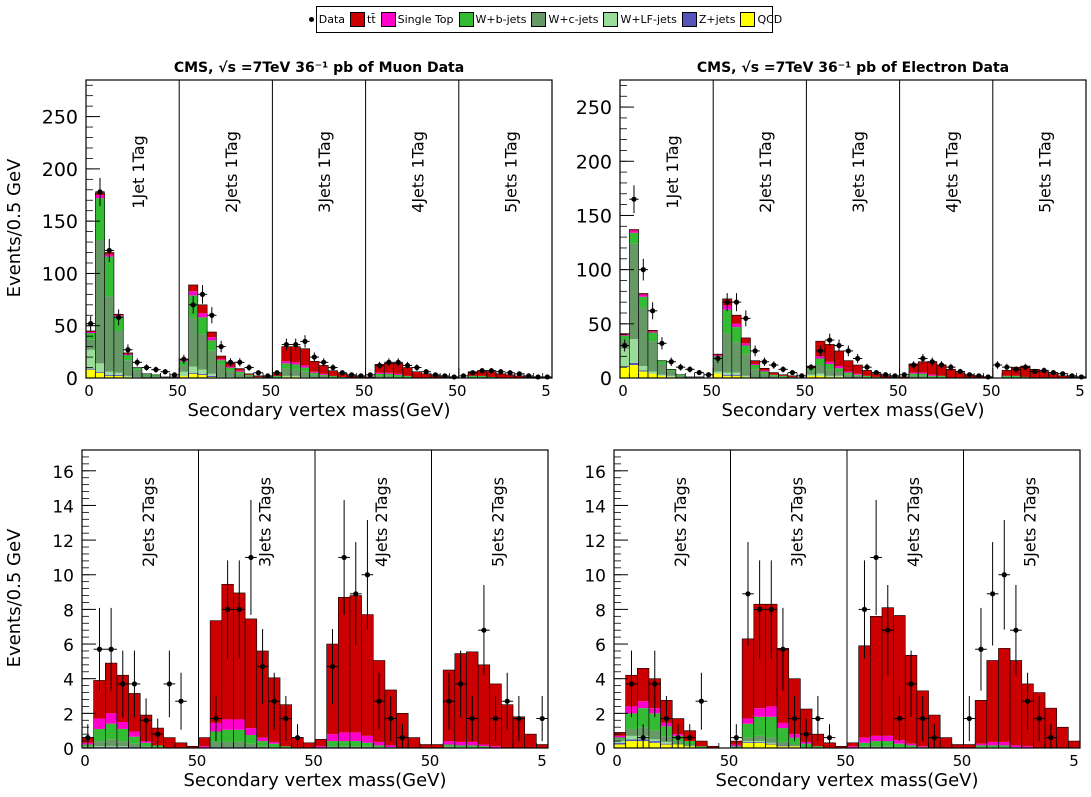 The width and height of the screenshot is (1091, 797). I want to click on bar-wc-r0-b0, so click(620, 740).